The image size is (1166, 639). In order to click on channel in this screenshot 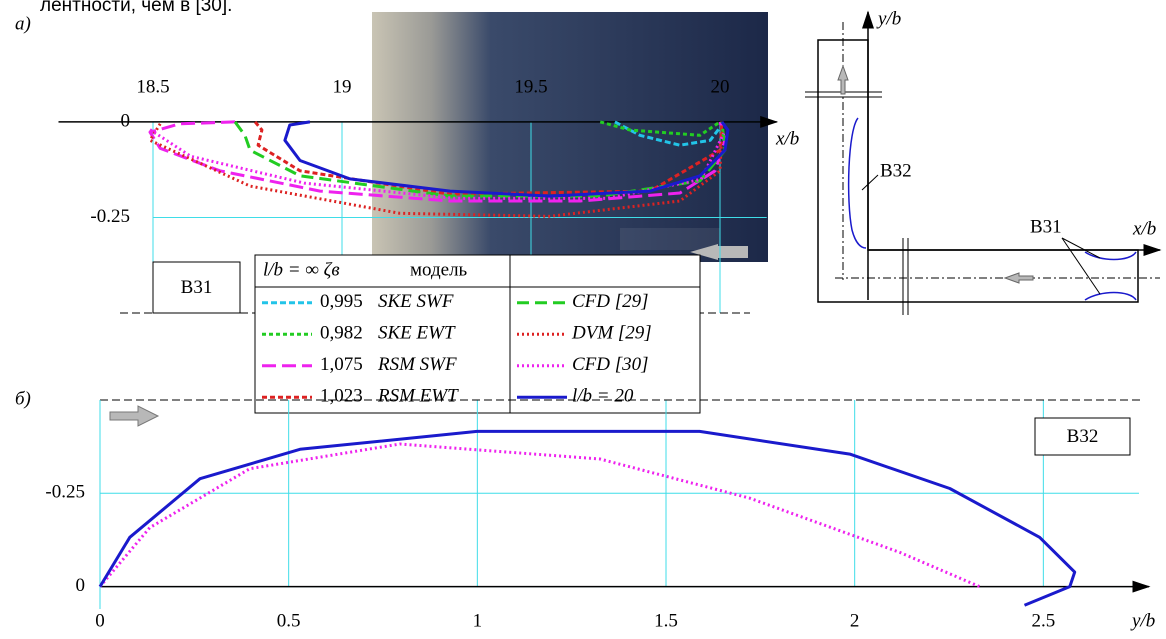, I will do `click(978, 171)`.